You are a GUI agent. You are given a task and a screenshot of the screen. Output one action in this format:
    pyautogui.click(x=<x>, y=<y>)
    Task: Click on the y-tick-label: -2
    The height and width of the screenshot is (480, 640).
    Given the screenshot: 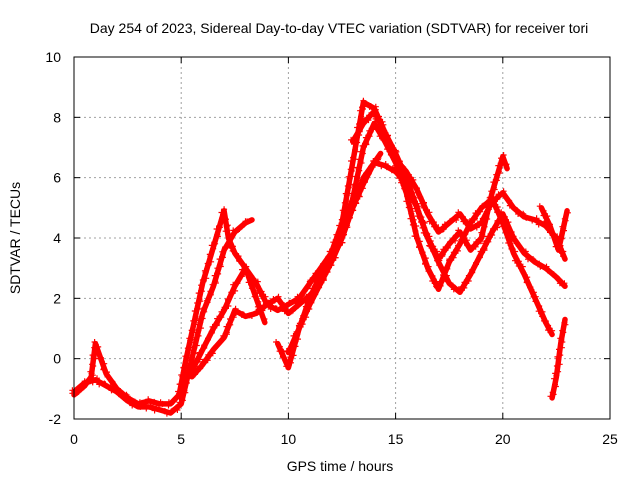 What is the action you would take?
    pyautogui.click(x=55, y=419)
    